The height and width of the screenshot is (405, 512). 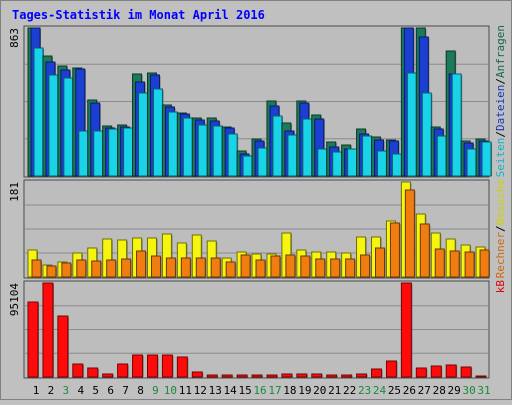 I want to click on legend-besuche: Besuche, so click(x=500, y=202).